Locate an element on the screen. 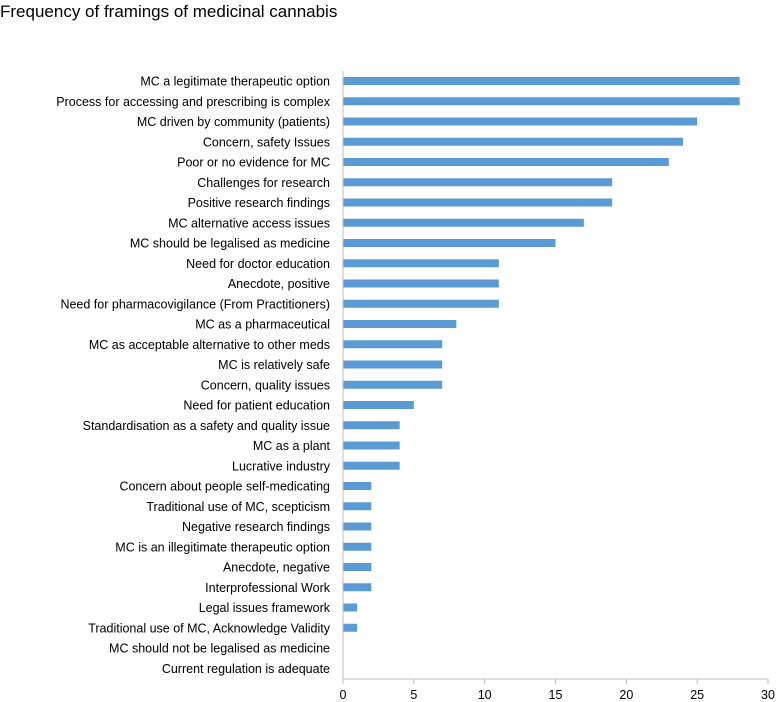 This screenshot has height=702, width=780. category-label: MC as a plant is located at coordinates (292, 446).